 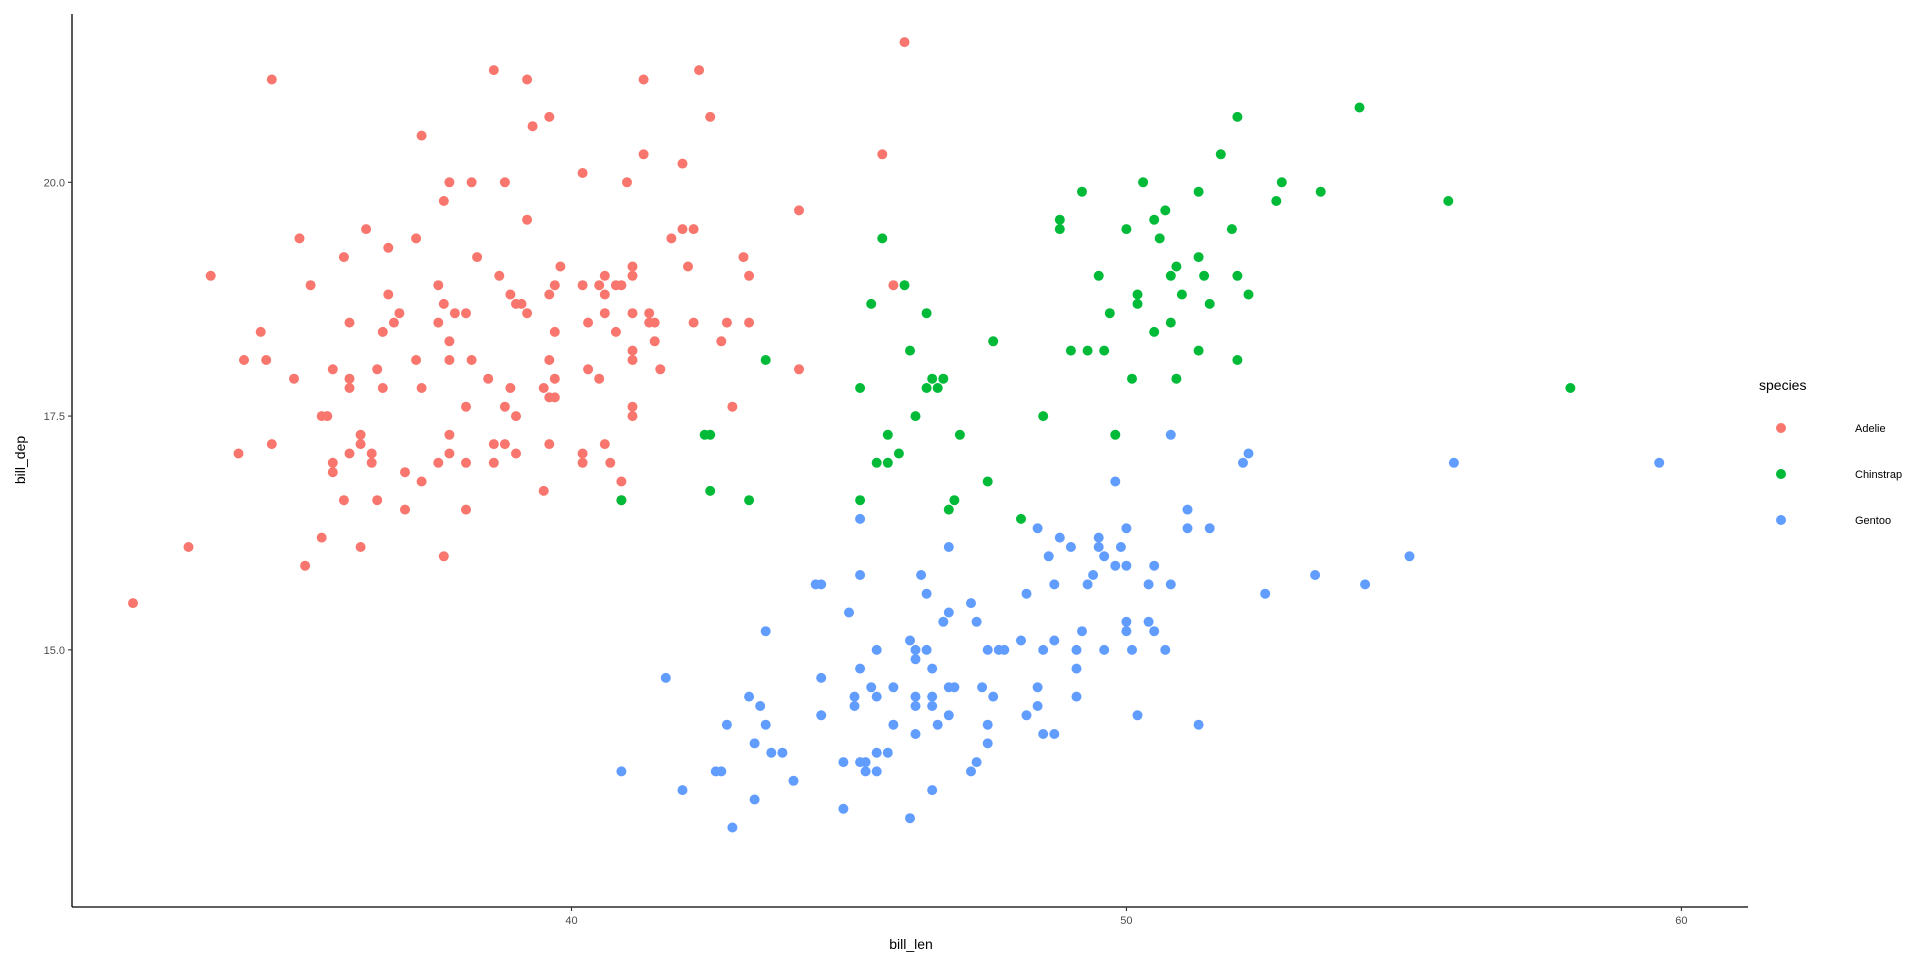 I want to click on x-tick-label: 40, so click(x=571, y=921).